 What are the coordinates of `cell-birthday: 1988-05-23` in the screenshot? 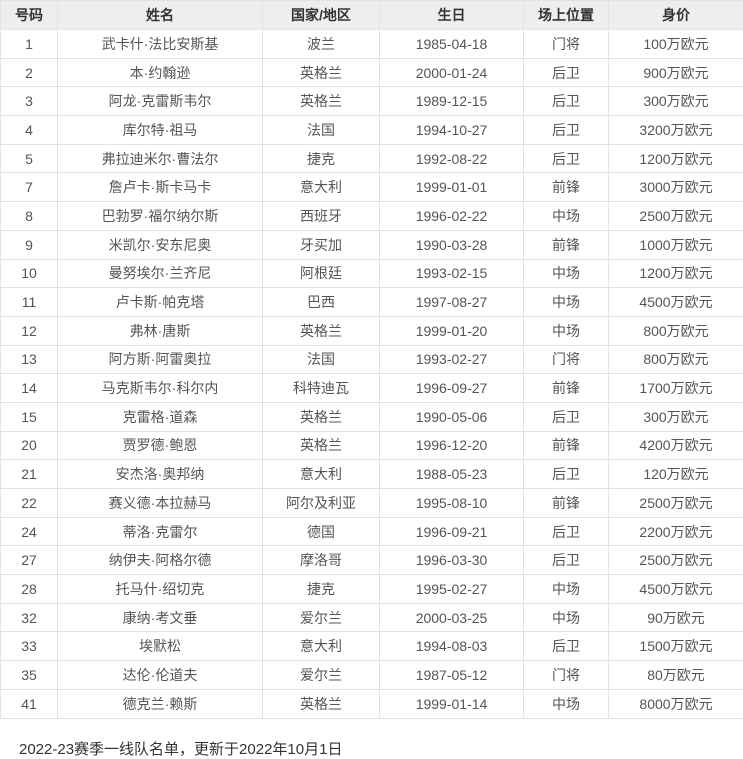 It's located at (452, 474).